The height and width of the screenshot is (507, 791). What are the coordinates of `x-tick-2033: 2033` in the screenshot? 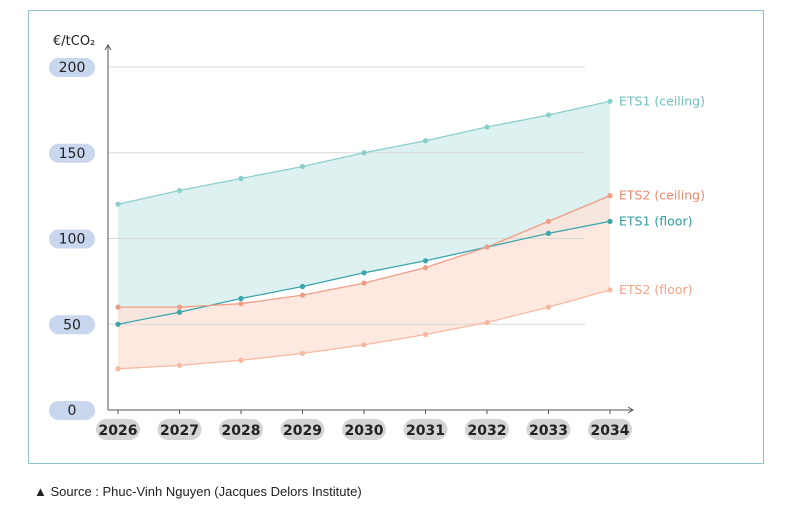 It's located at (548, 429).